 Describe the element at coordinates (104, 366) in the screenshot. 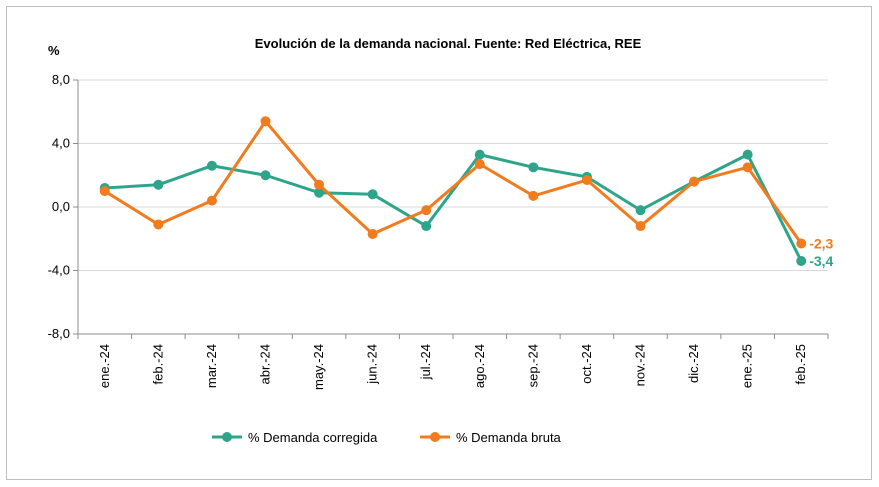

I see `x-tick-label: ene.-24` at that location.